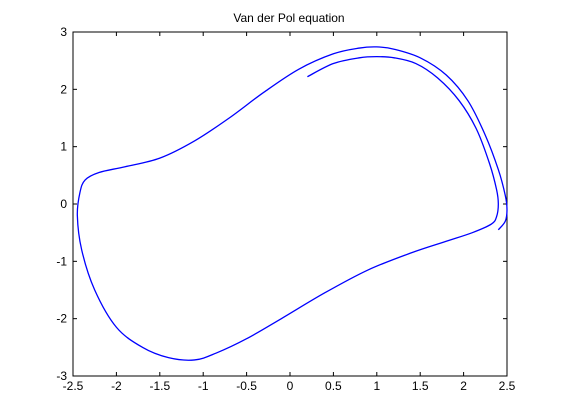  What do you see at coordinates (63, 32) in the screenshot?
I see `y-tick-label: 3` at bounding box center [63, 32].